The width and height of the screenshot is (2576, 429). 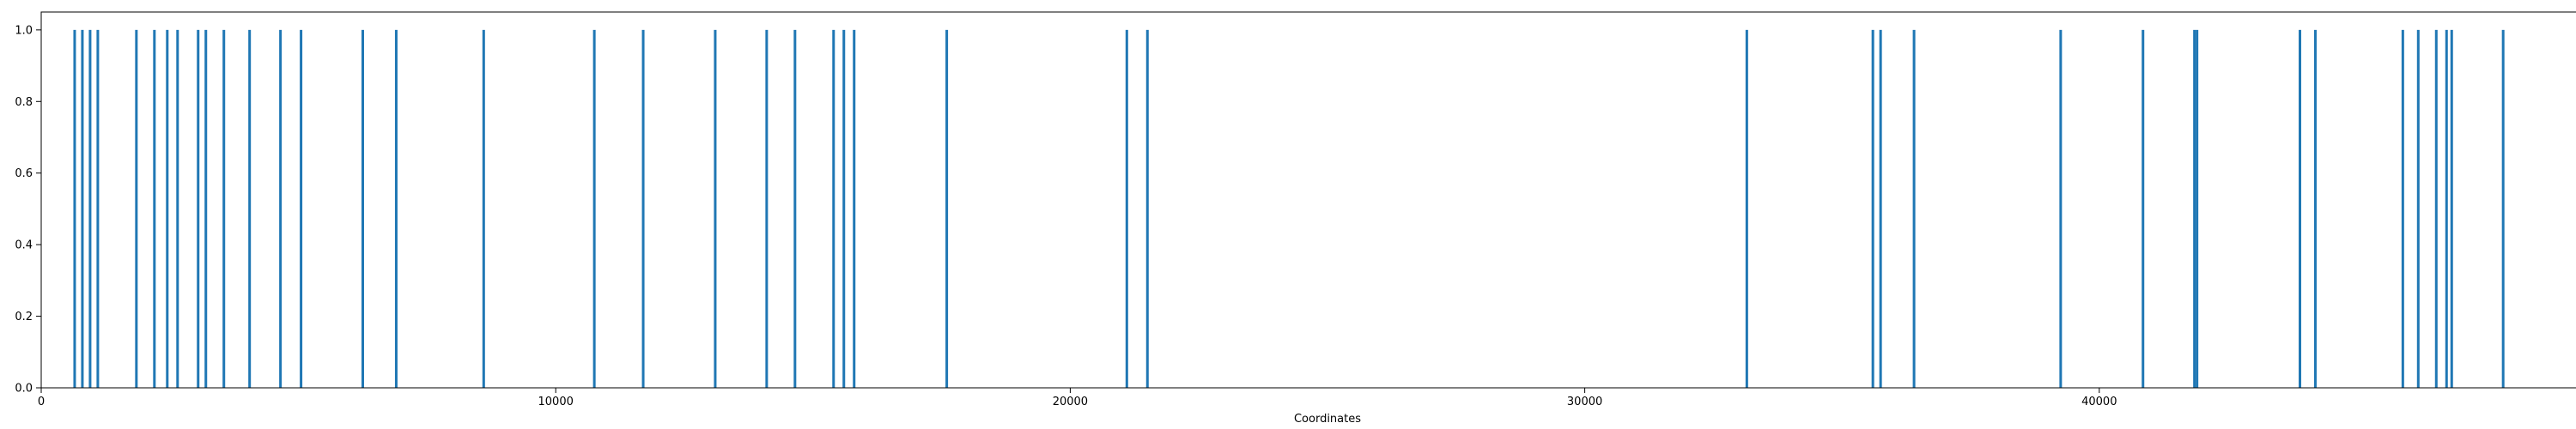 What do you see at coordinates (2099, 402) in the screenshot?
I see `x-tick-label: 40000` at bounding box center [2099, 402].